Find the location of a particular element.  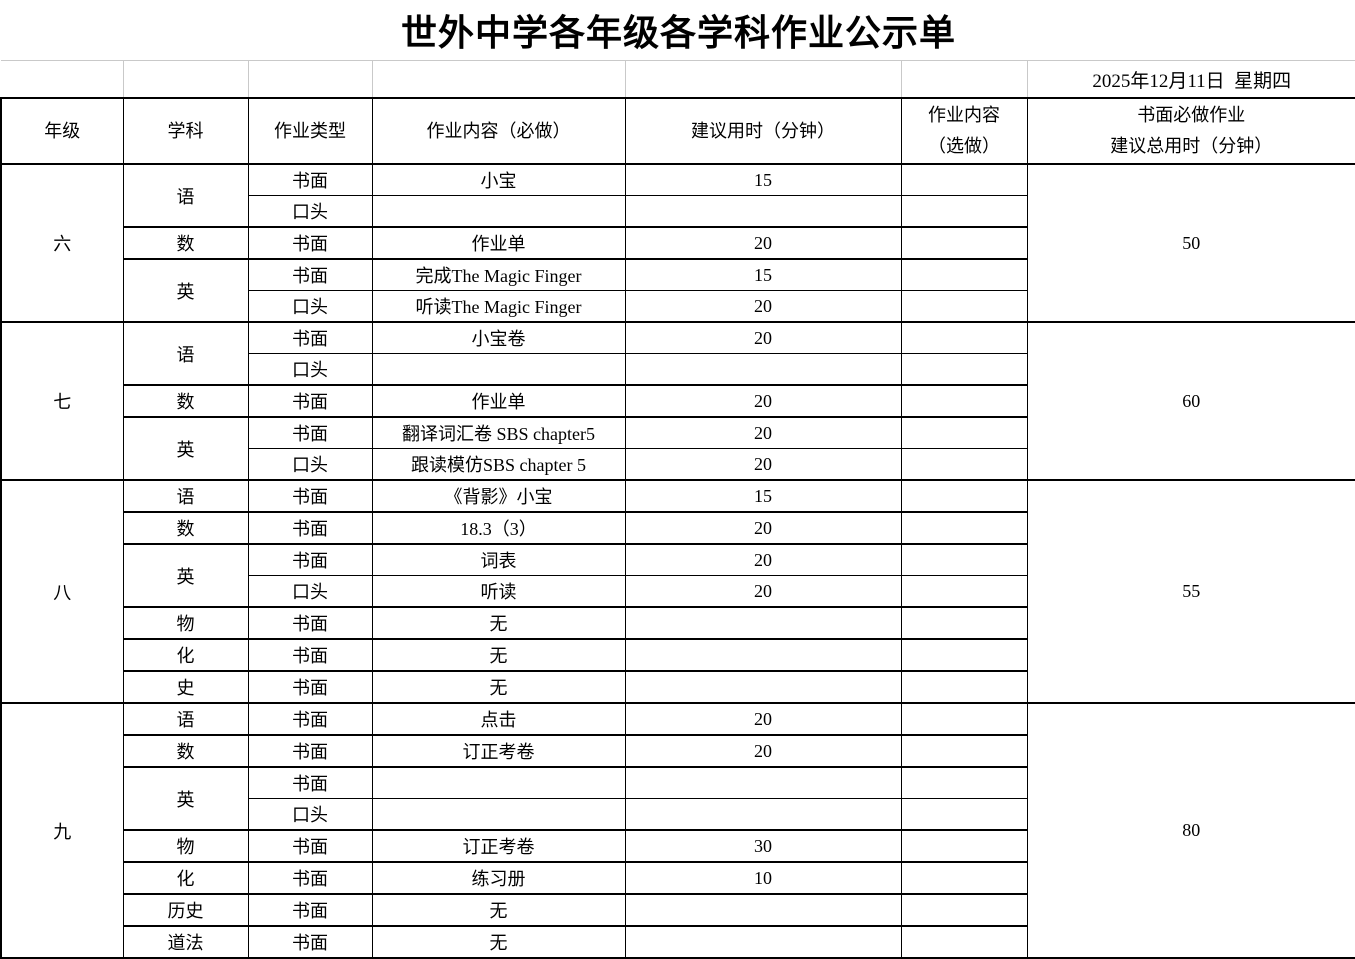

grade-cell: 九 is located at coordinates (62, 830).